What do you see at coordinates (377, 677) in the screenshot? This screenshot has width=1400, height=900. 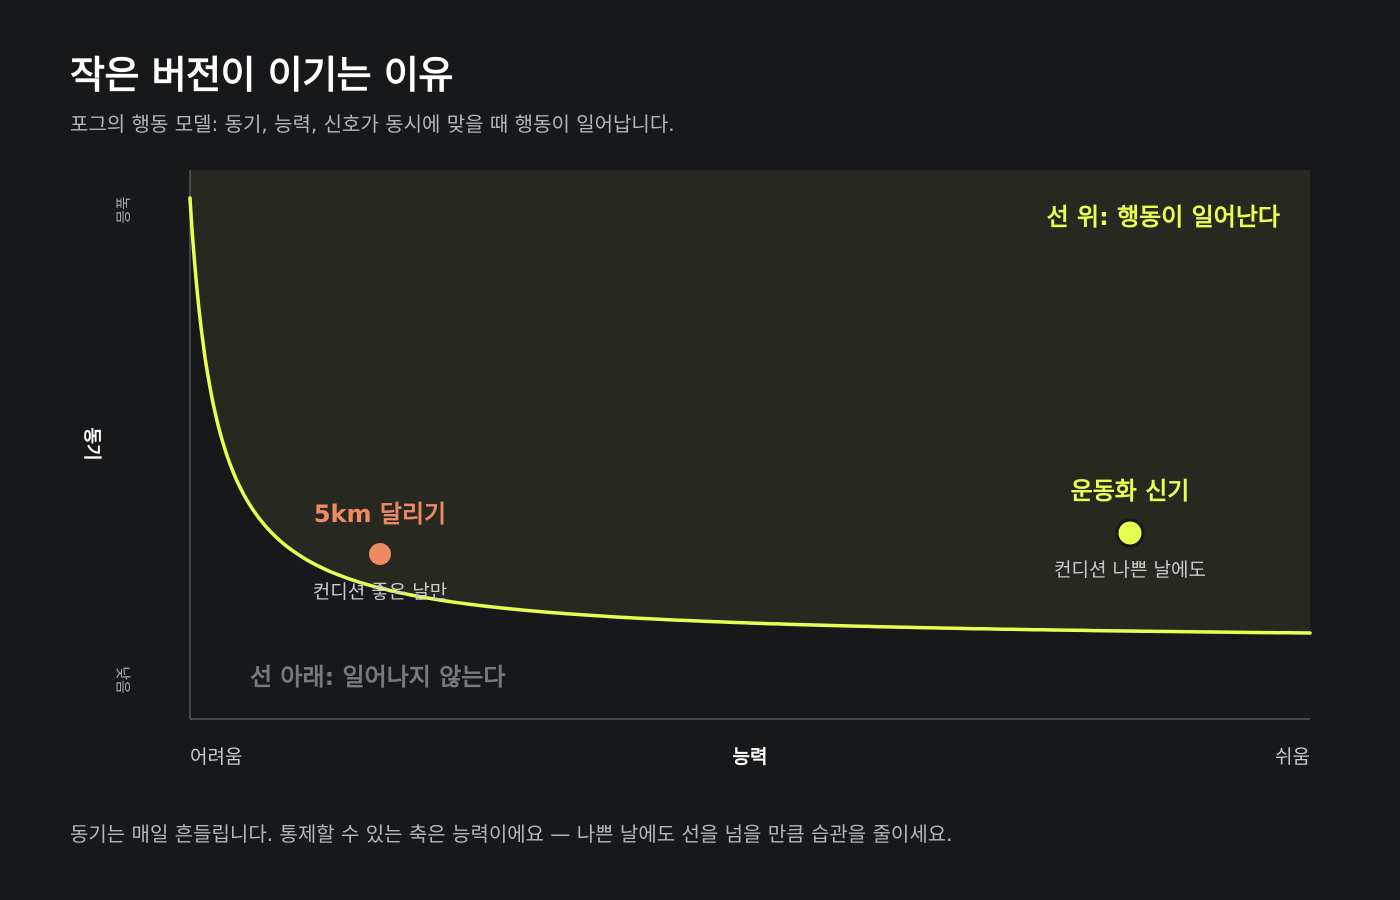 I see `below-line-label: 선 아래: 일어나지 않는다` at bounding box center [377, 677].